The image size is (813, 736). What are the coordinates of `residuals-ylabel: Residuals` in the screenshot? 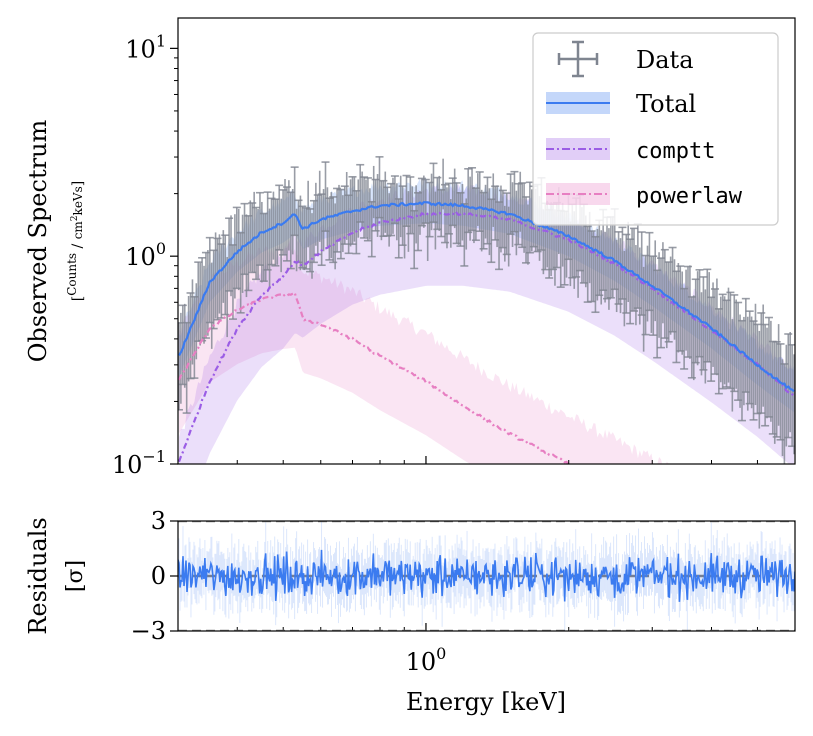 It's located at (38, 575).